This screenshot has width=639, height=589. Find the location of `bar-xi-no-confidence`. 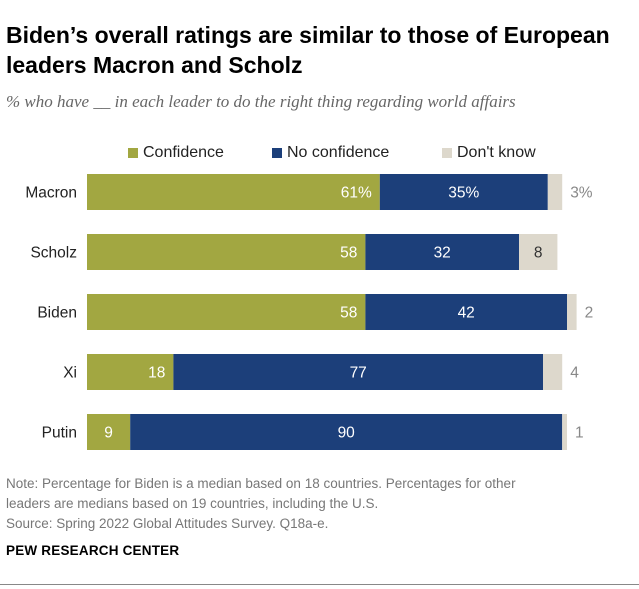

bar-xi-no-confidence is located at coordinates (358, 372).